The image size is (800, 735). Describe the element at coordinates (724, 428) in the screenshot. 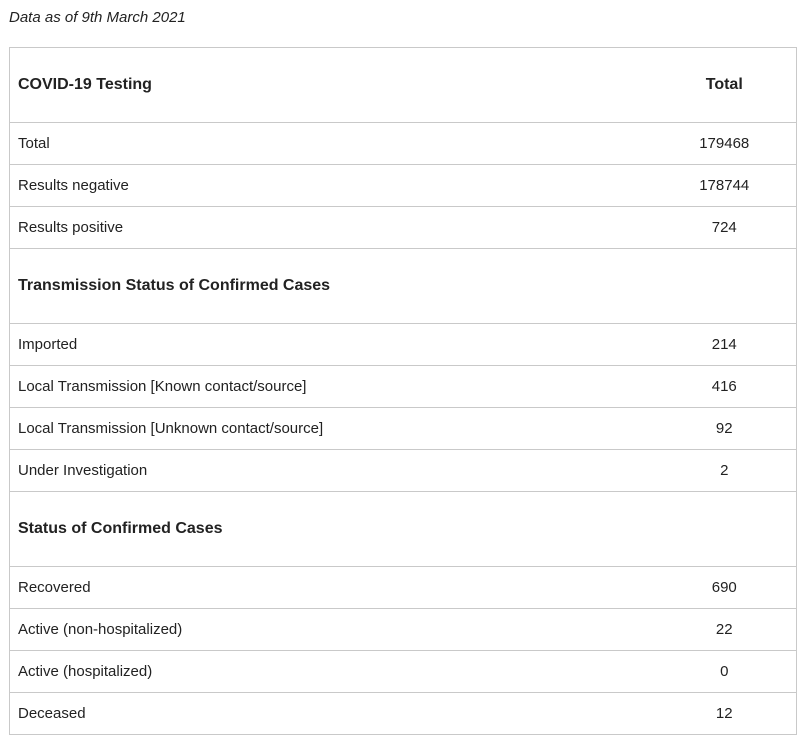

I see `row-value: 92` at that location.